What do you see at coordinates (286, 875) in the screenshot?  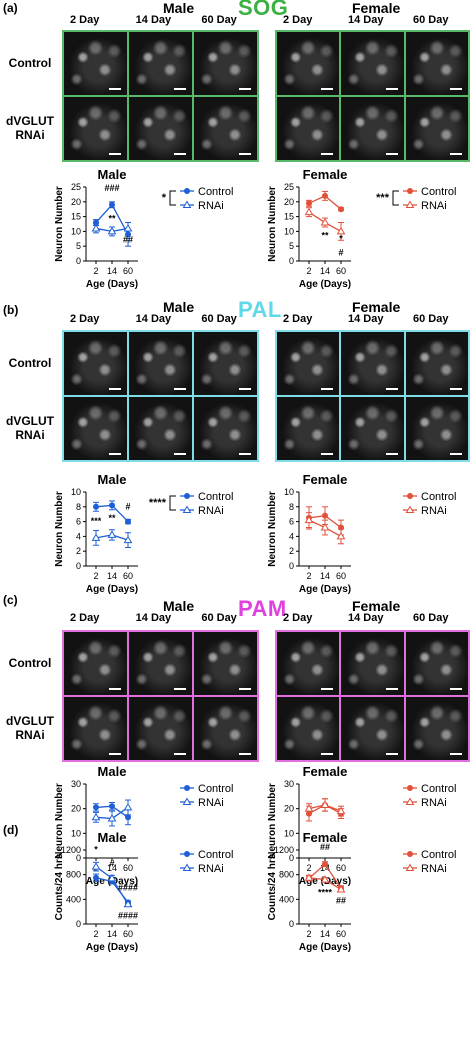 I see `y-tick-label: 800` at bounding box center [286, 875].